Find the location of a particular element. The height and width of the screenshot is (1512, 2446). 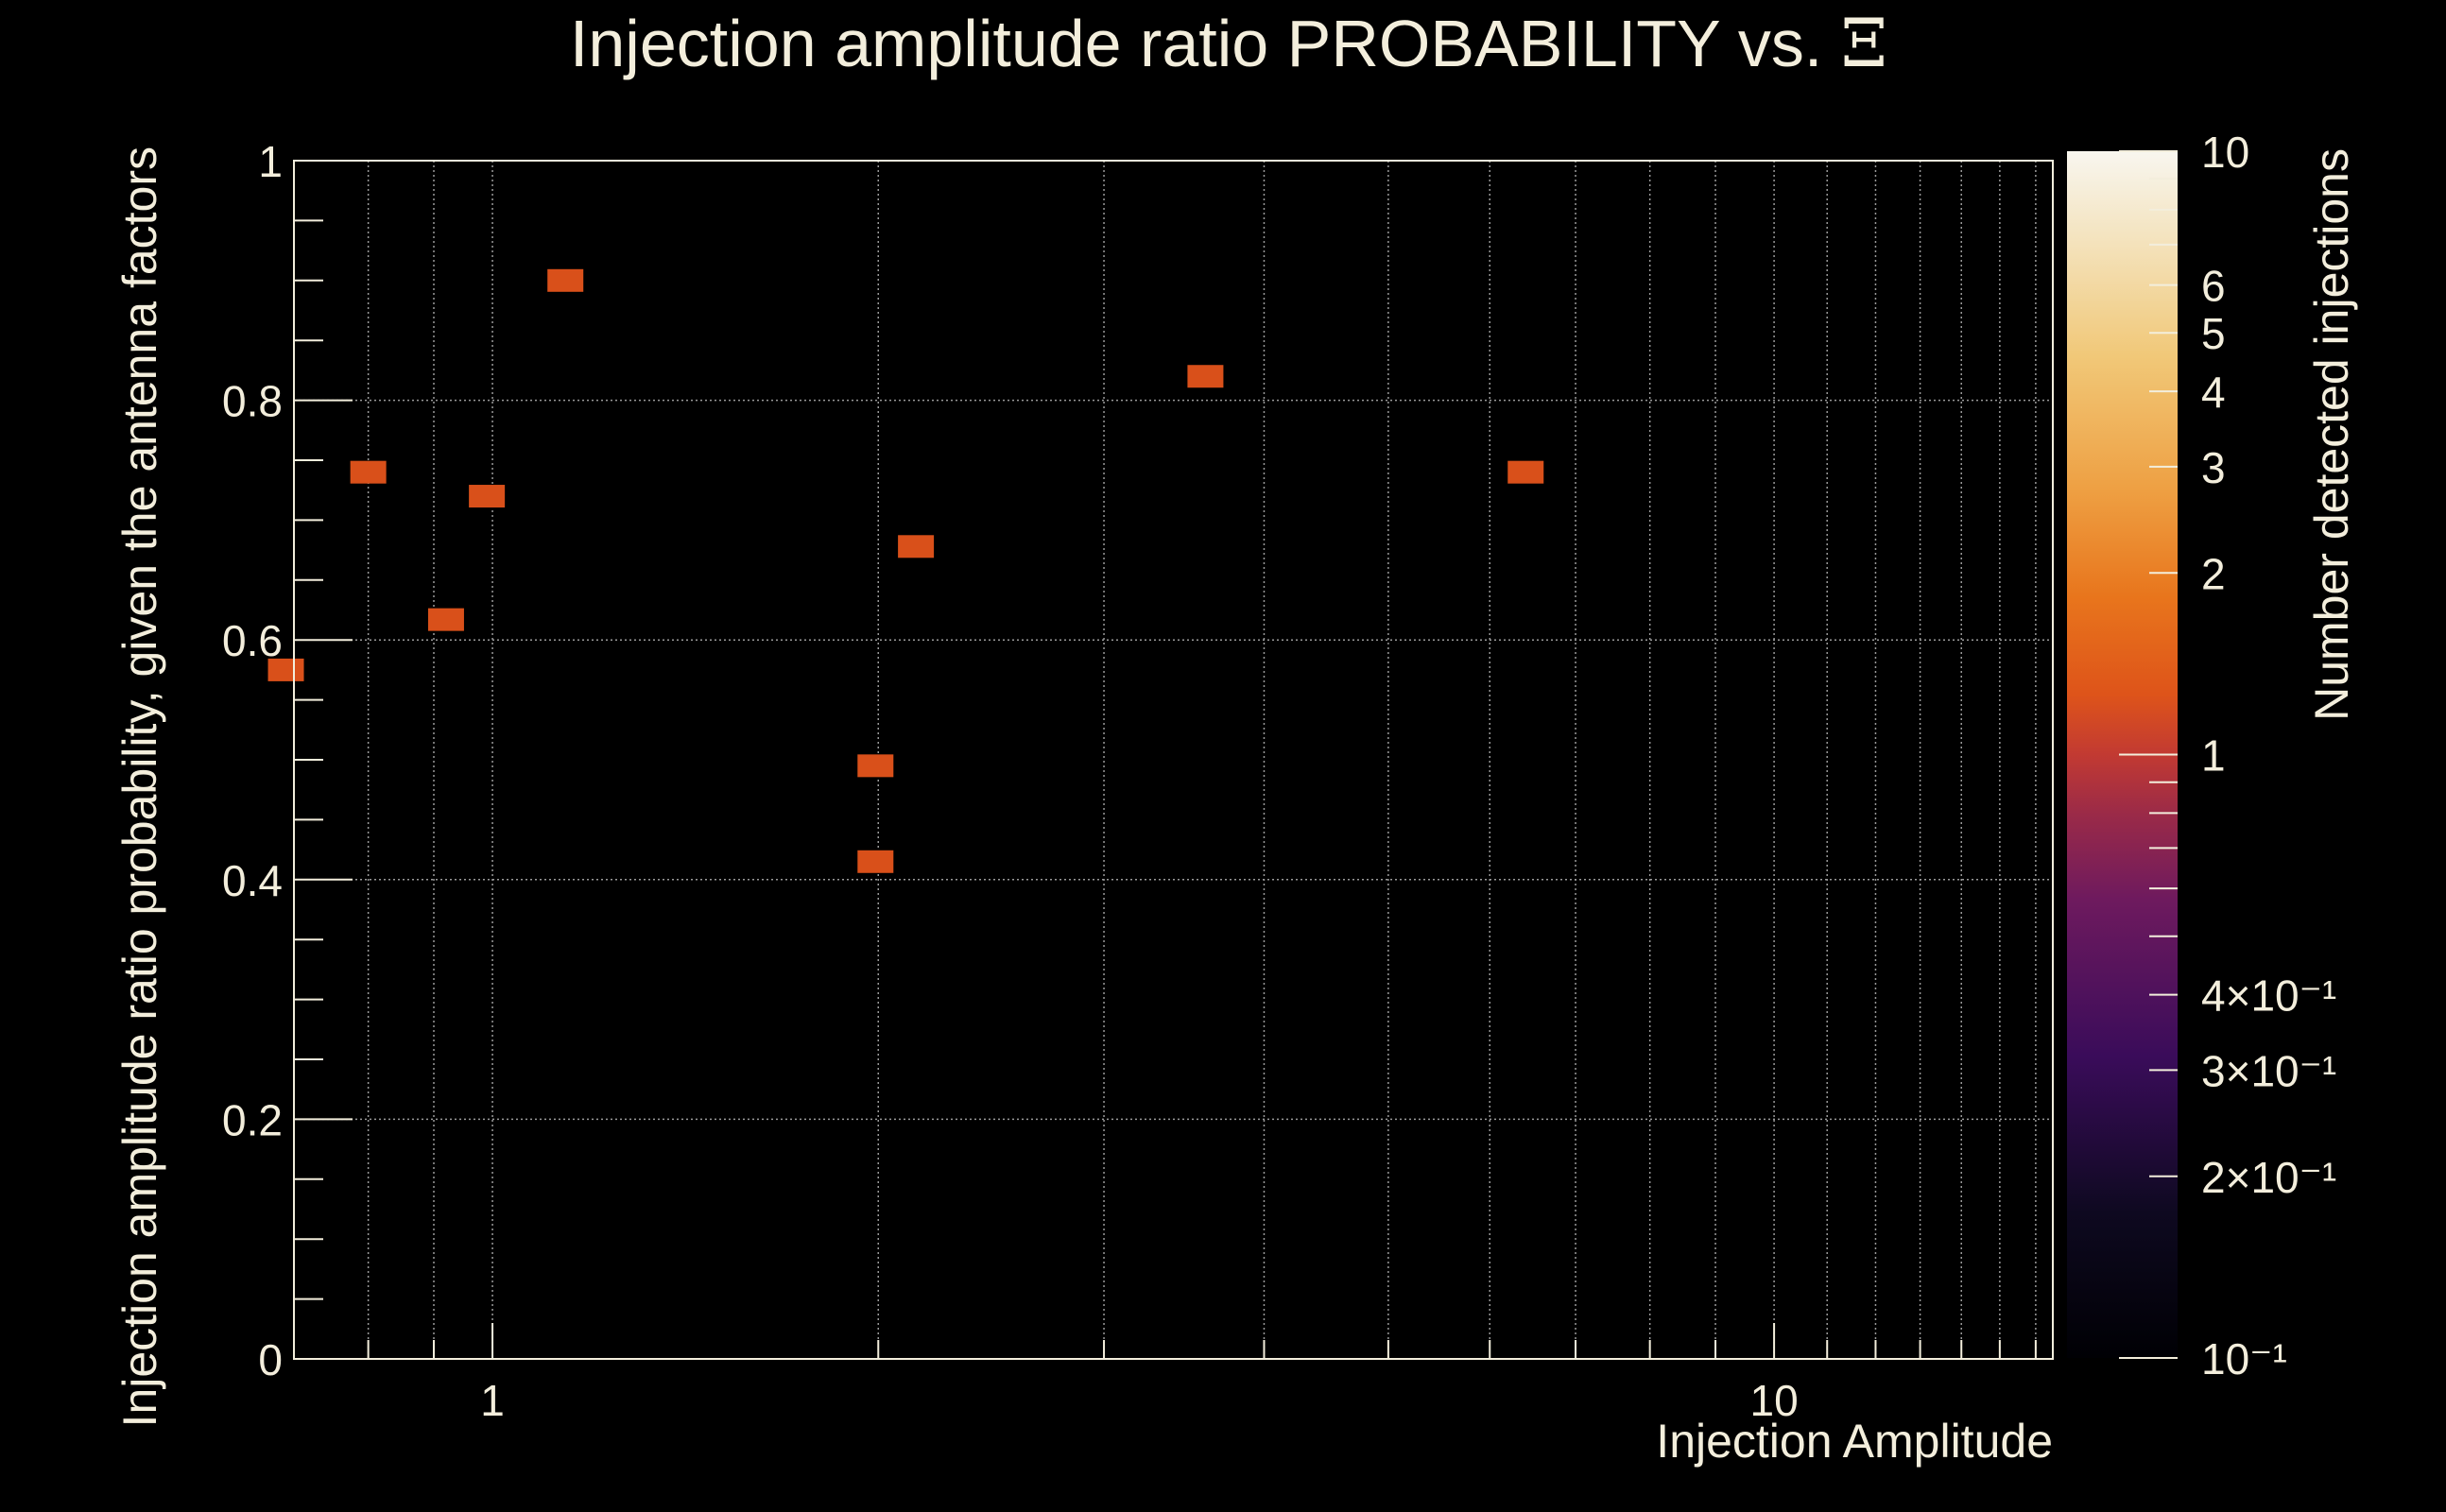

color-scale: 10 65 4 3 2 1 4×10⁻¹ 3×10⁻¹ 2×10⁻¹ 10⁻¹ is located at coordinates (2201, 755).